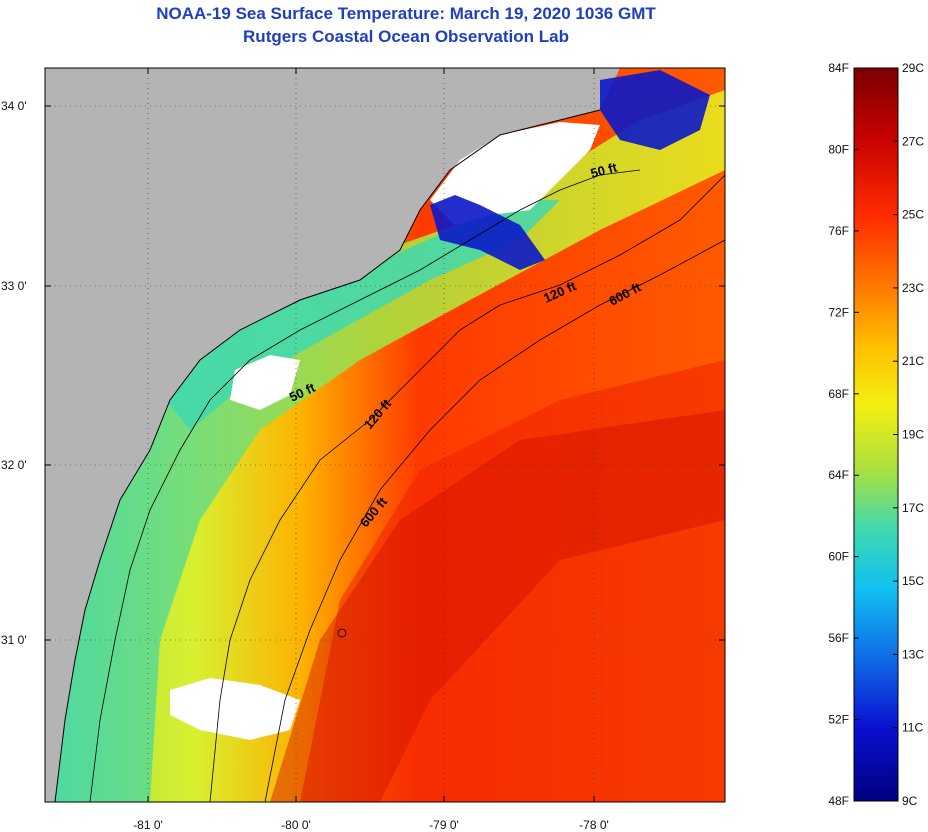 The image size is (928, 832). I want to click on colorbar-f-label: 52F, so click(838, 720).